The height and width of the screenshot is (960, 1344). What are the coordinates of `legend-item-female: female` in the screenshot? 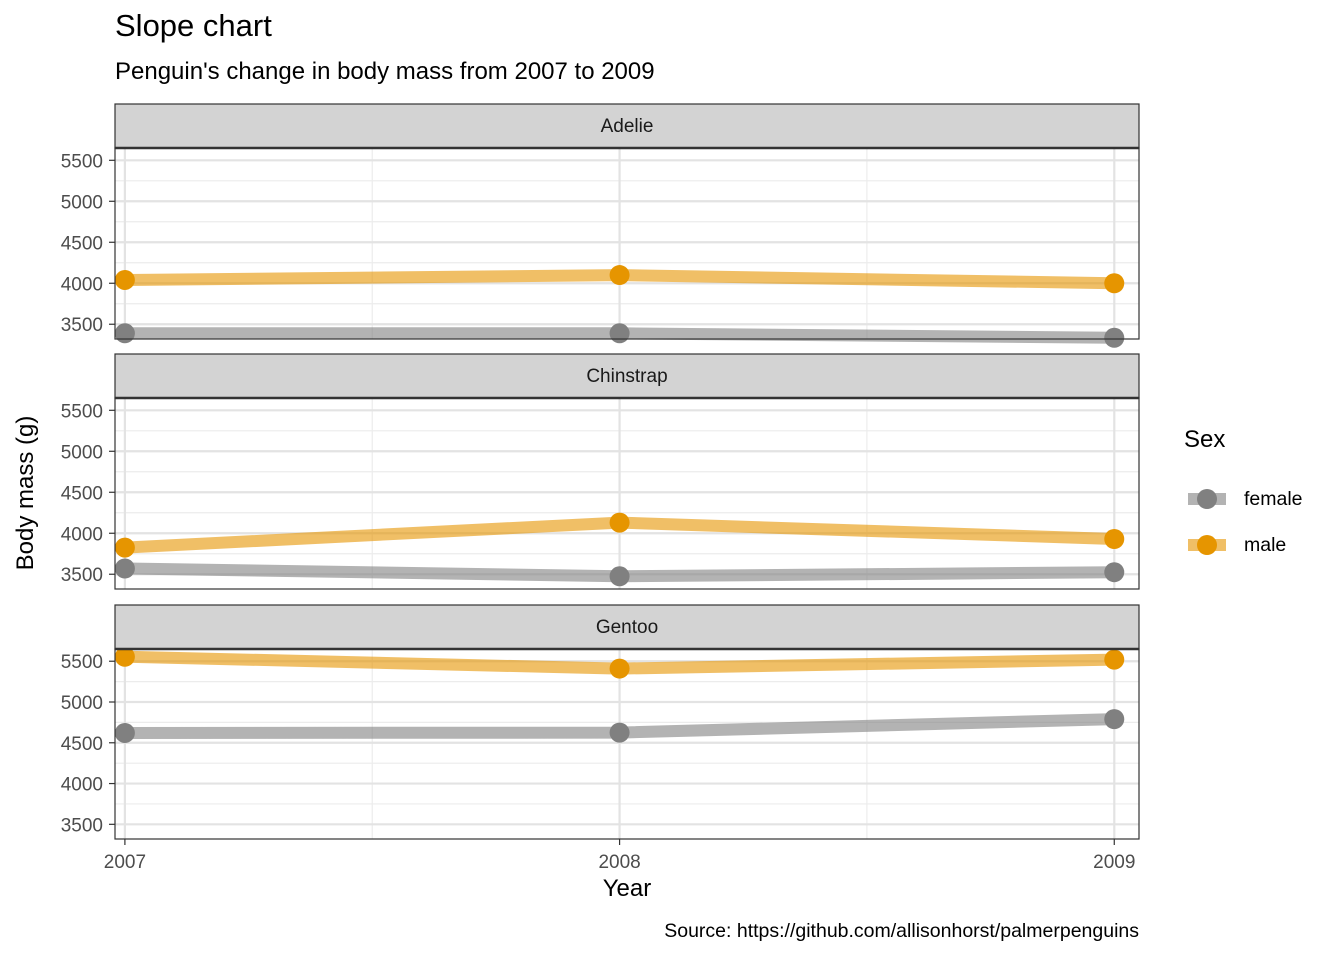 It's located at (1243, 499).